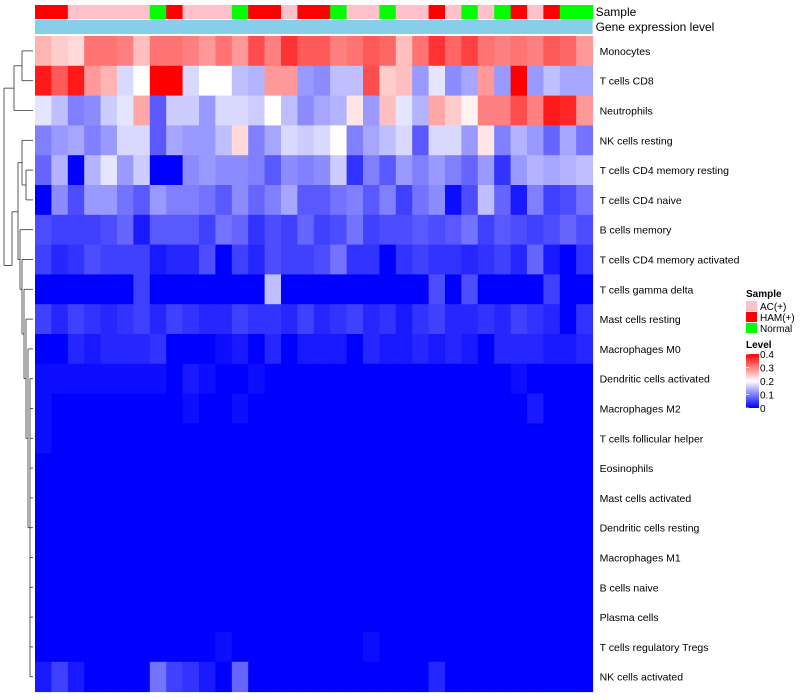 This screenshot has width=800, height=700. Describe the element at coordinates (763, 409) in the screenshot. I see `legend-level-tick-label: 0` at that location.